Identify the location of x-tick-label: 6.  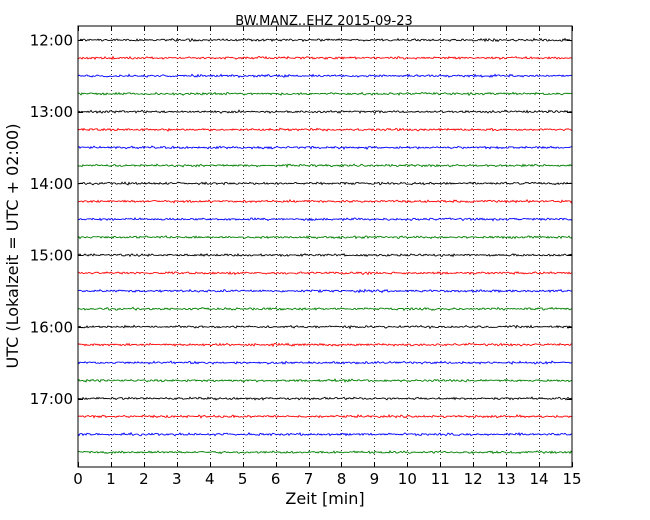
(276, 479).